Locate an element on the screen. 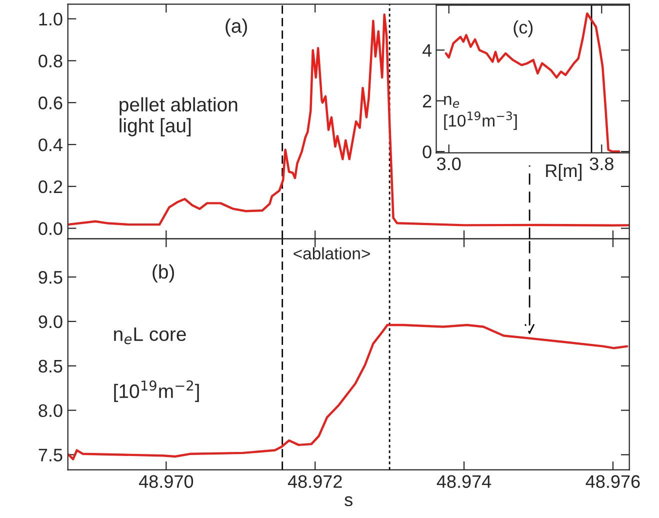 The image size is (659, 518). y-tick-label: 1.0 is located at coordinates (50, 19).